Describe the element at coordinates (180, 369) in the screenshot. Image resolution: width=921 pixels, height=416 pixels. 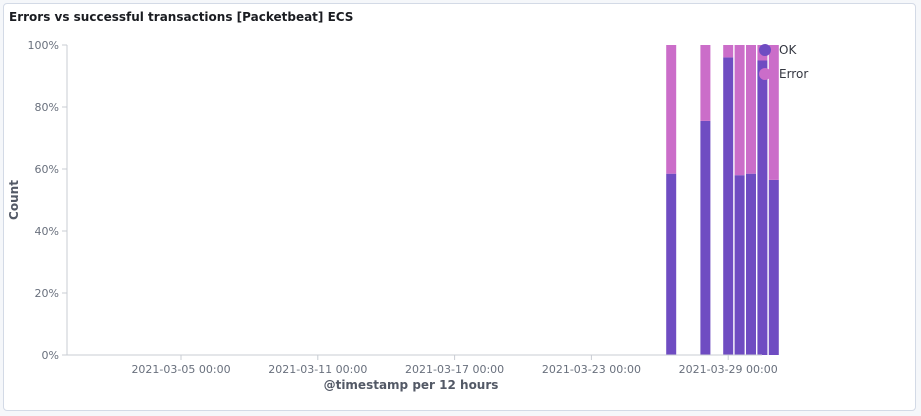
I see `x-tick-label: 2021-03-05 00:00` at that location.